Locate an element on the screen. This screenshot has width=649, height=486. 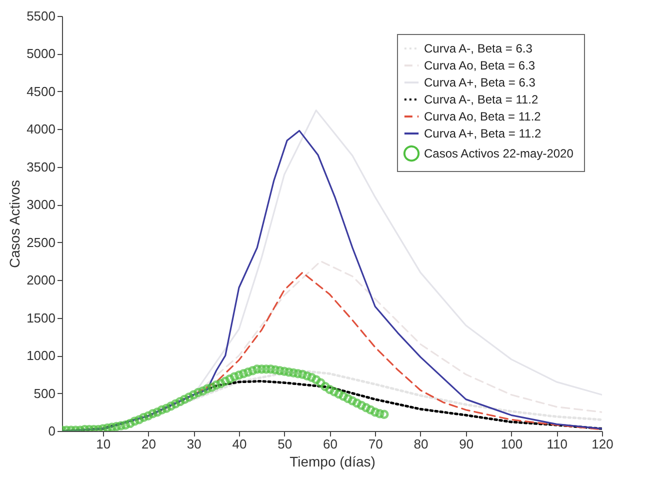
y-axis-title: Casos Activos is located at coordinates (14, 224).